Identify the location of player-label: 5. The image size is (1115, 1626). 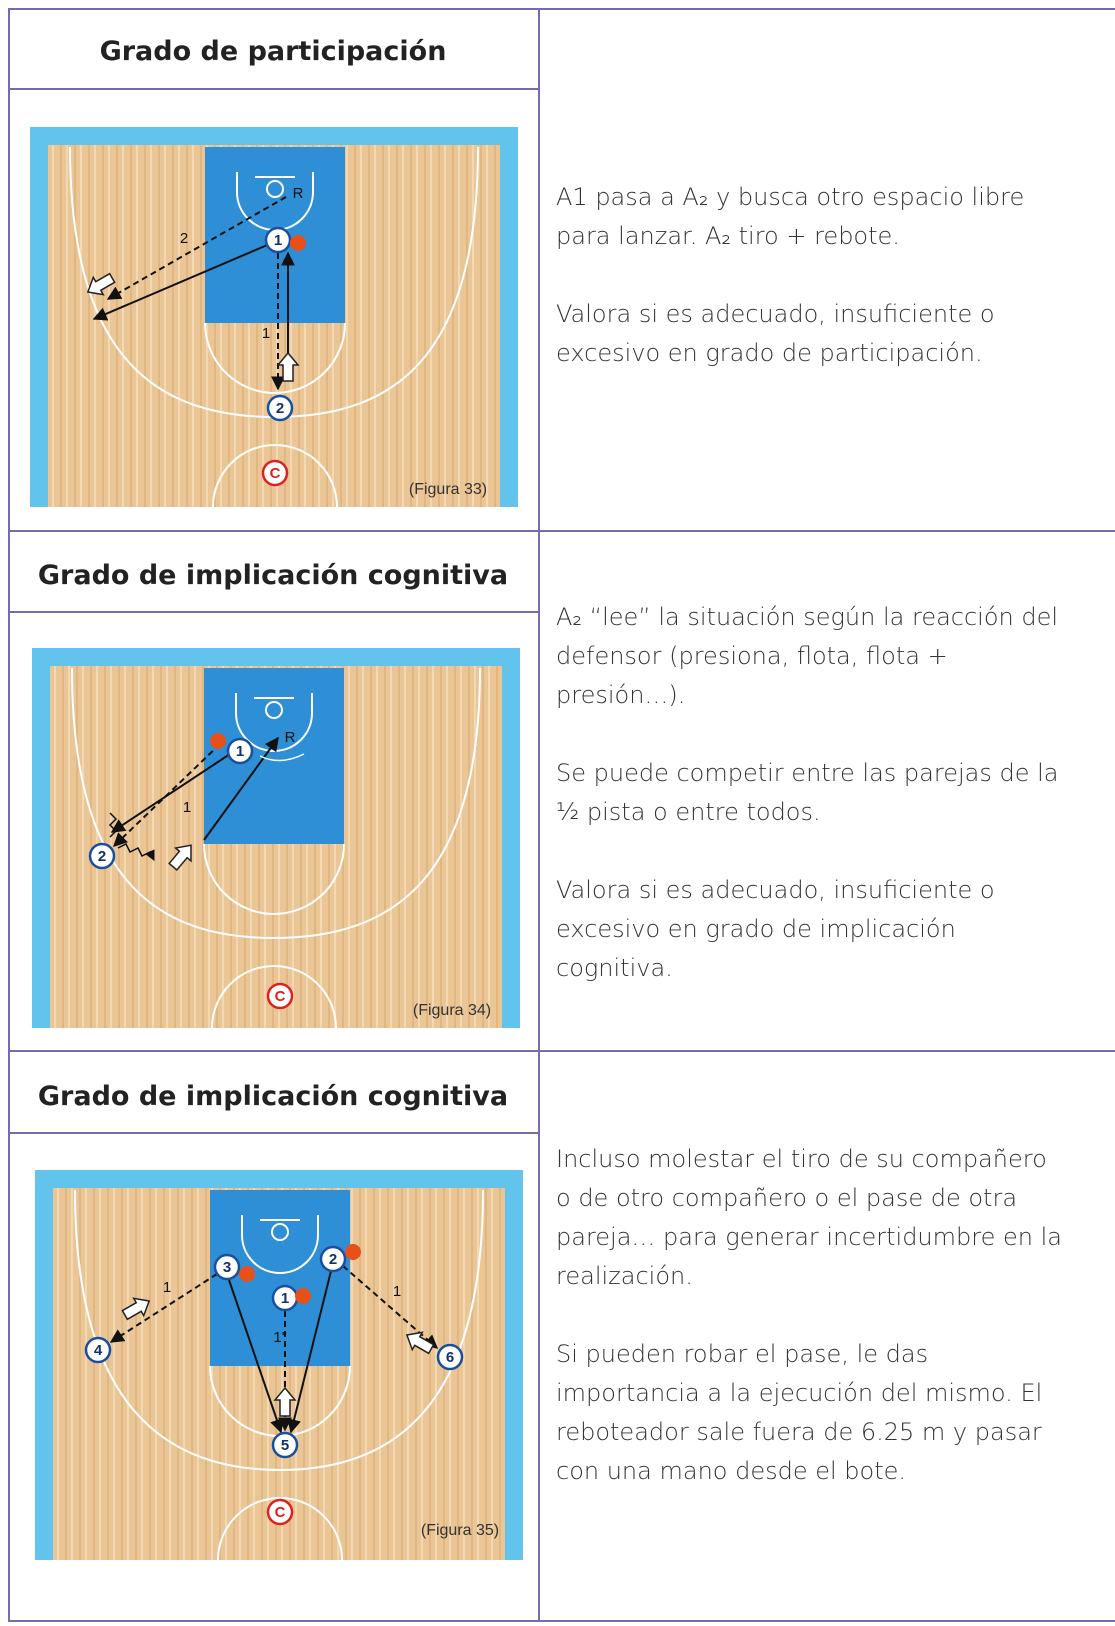
(285, 1445).